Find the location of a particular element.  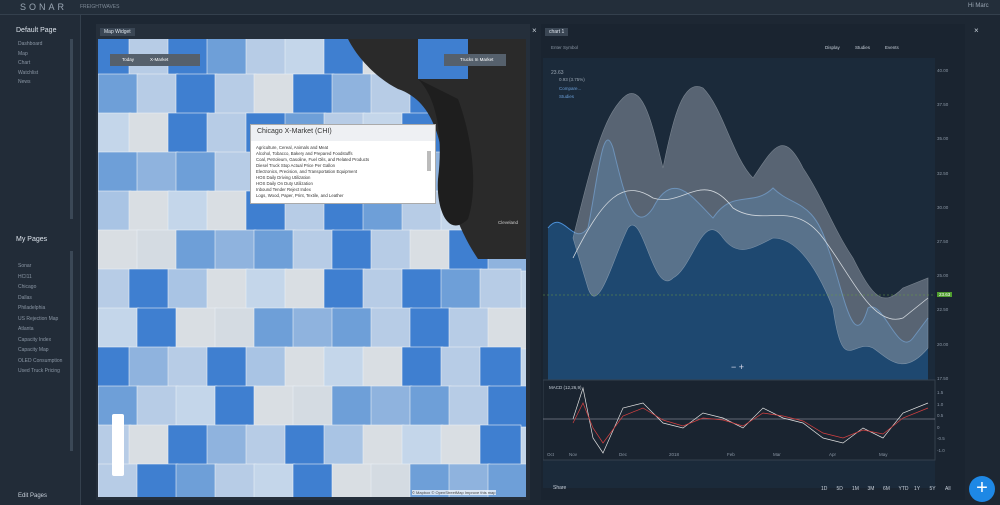

y-tick-label: 40.00 is located at coordinates (943, 70).